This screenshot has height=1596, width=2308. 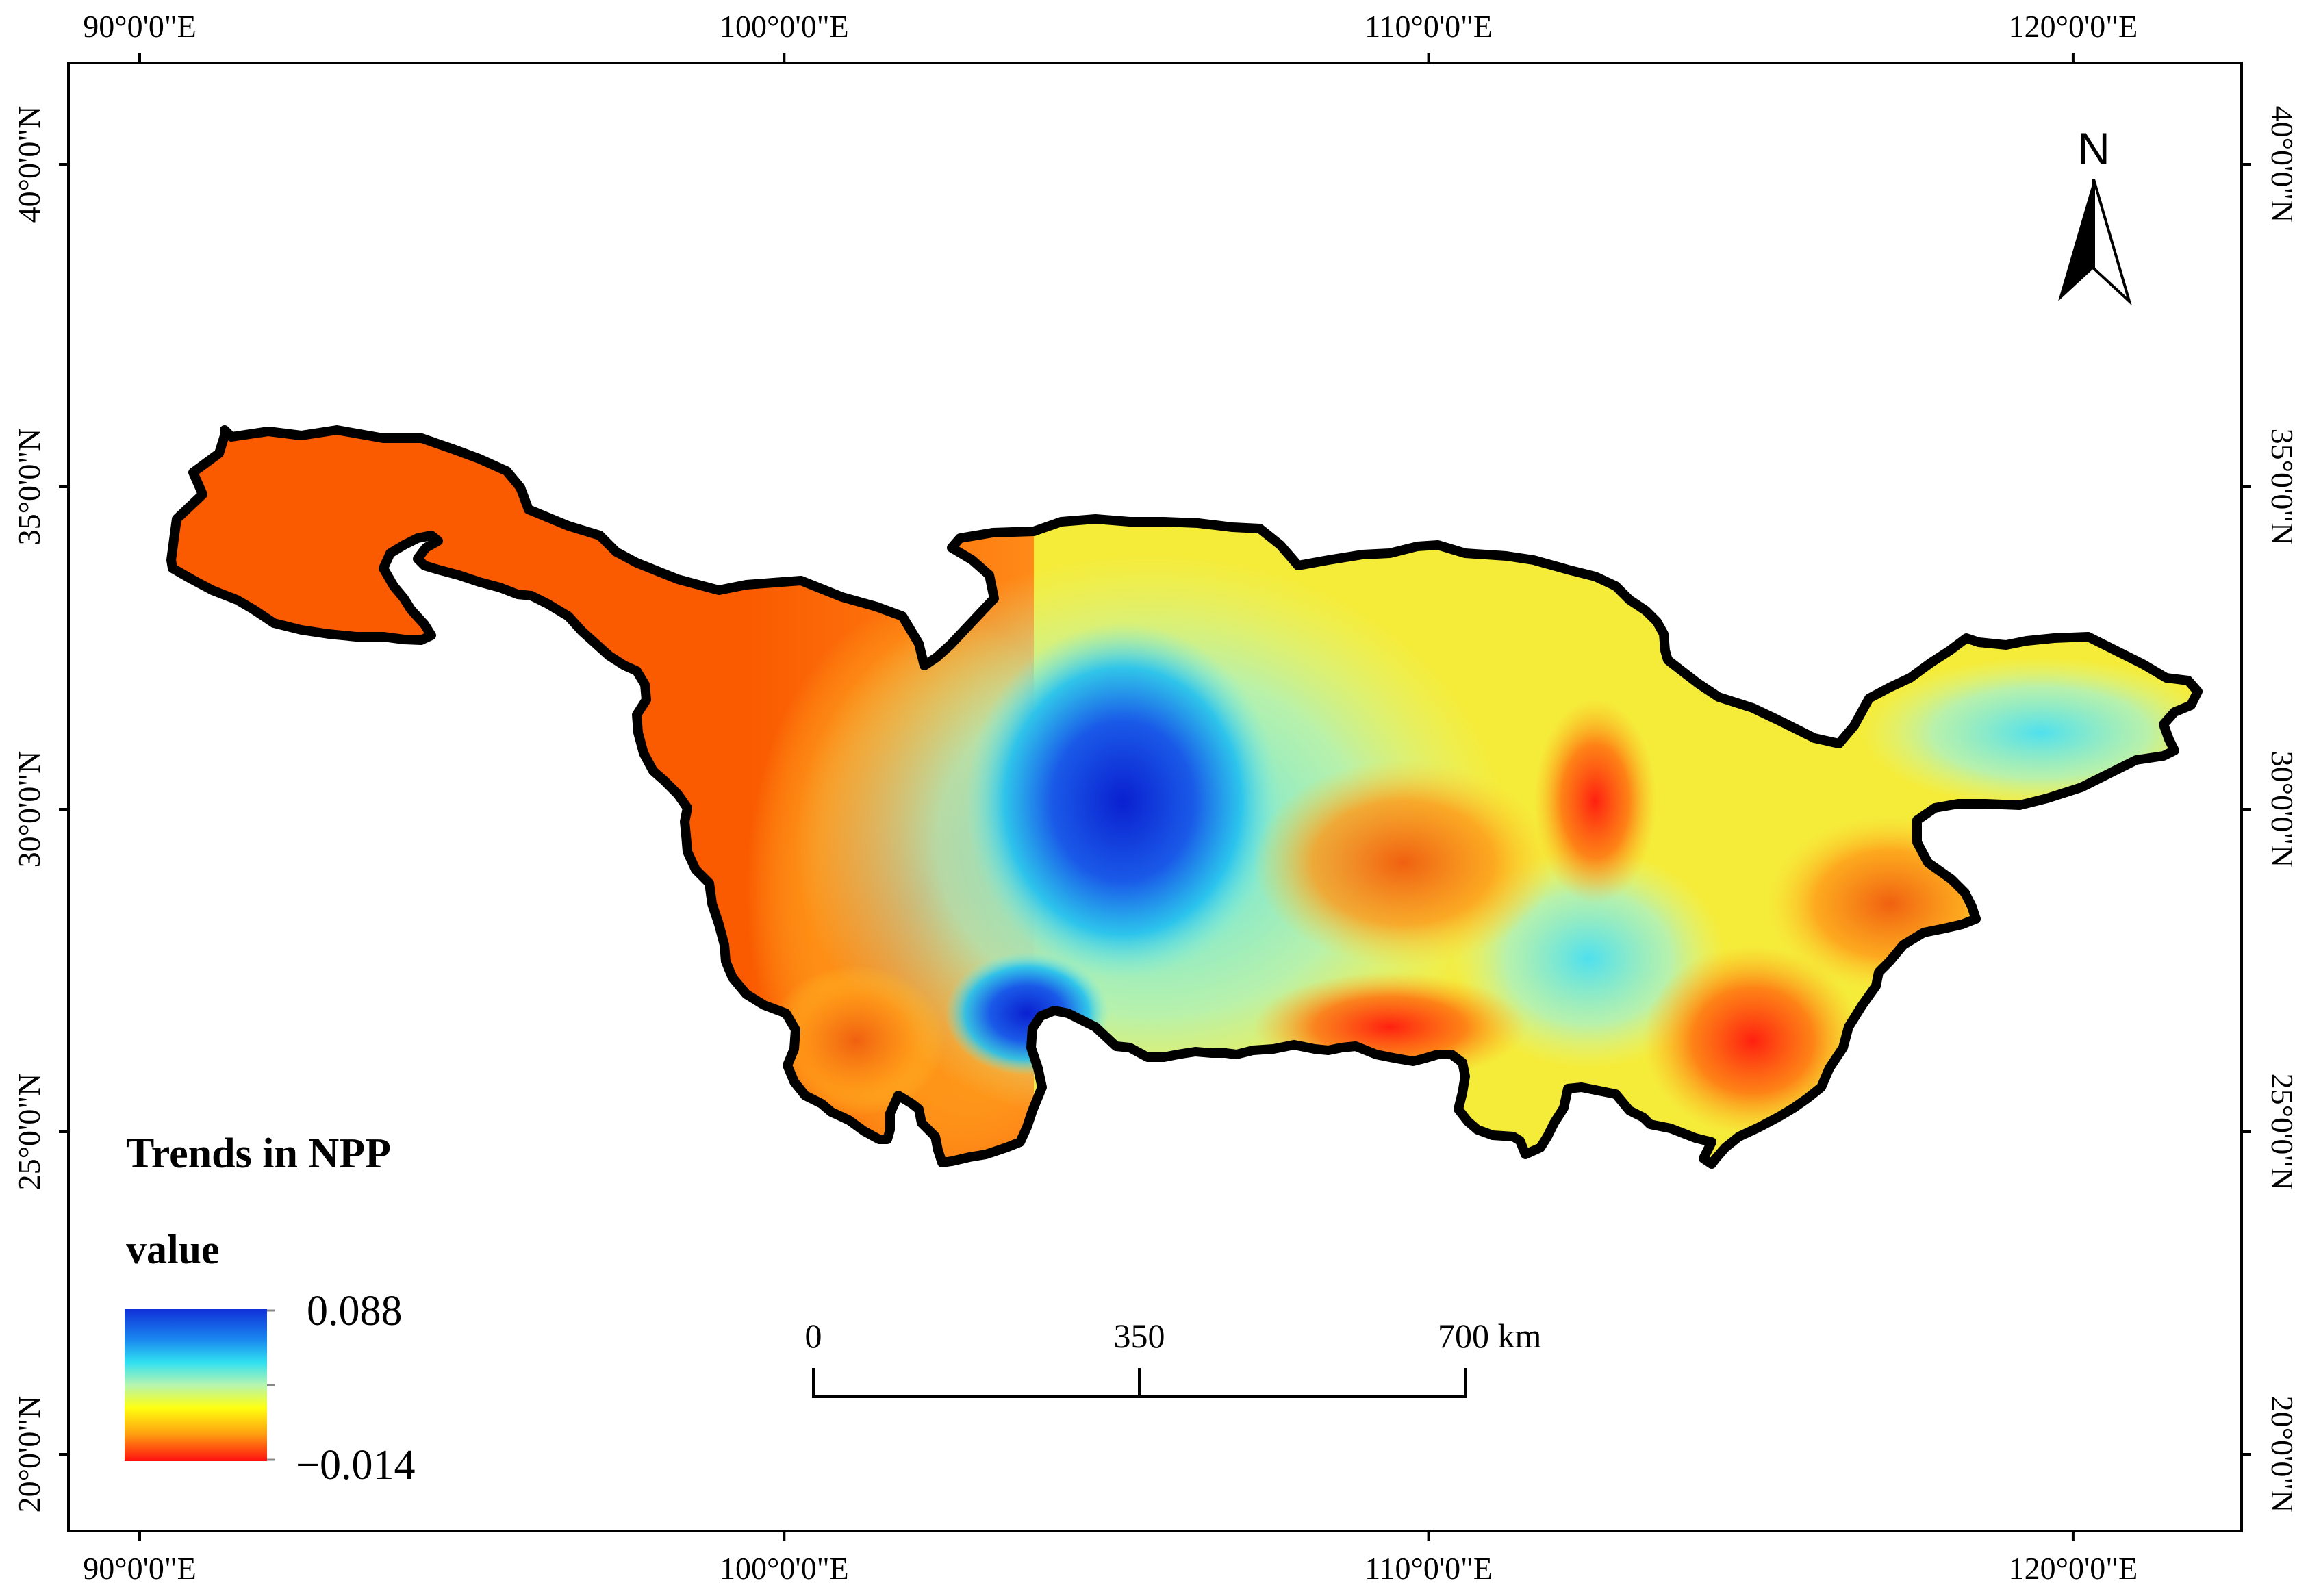 I want to click on lon-label-top-100: 100°0'0"E, so click(x=785, y=26).